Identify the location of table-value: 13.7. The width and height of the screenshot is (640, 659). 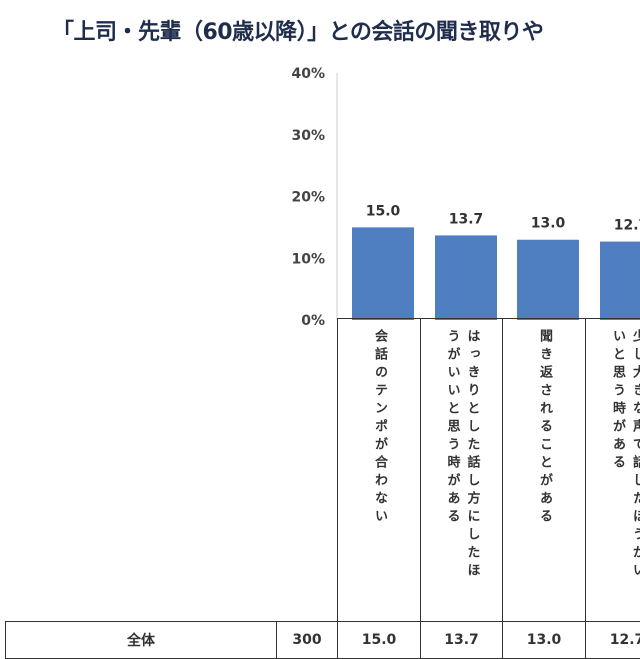
(461, 640).